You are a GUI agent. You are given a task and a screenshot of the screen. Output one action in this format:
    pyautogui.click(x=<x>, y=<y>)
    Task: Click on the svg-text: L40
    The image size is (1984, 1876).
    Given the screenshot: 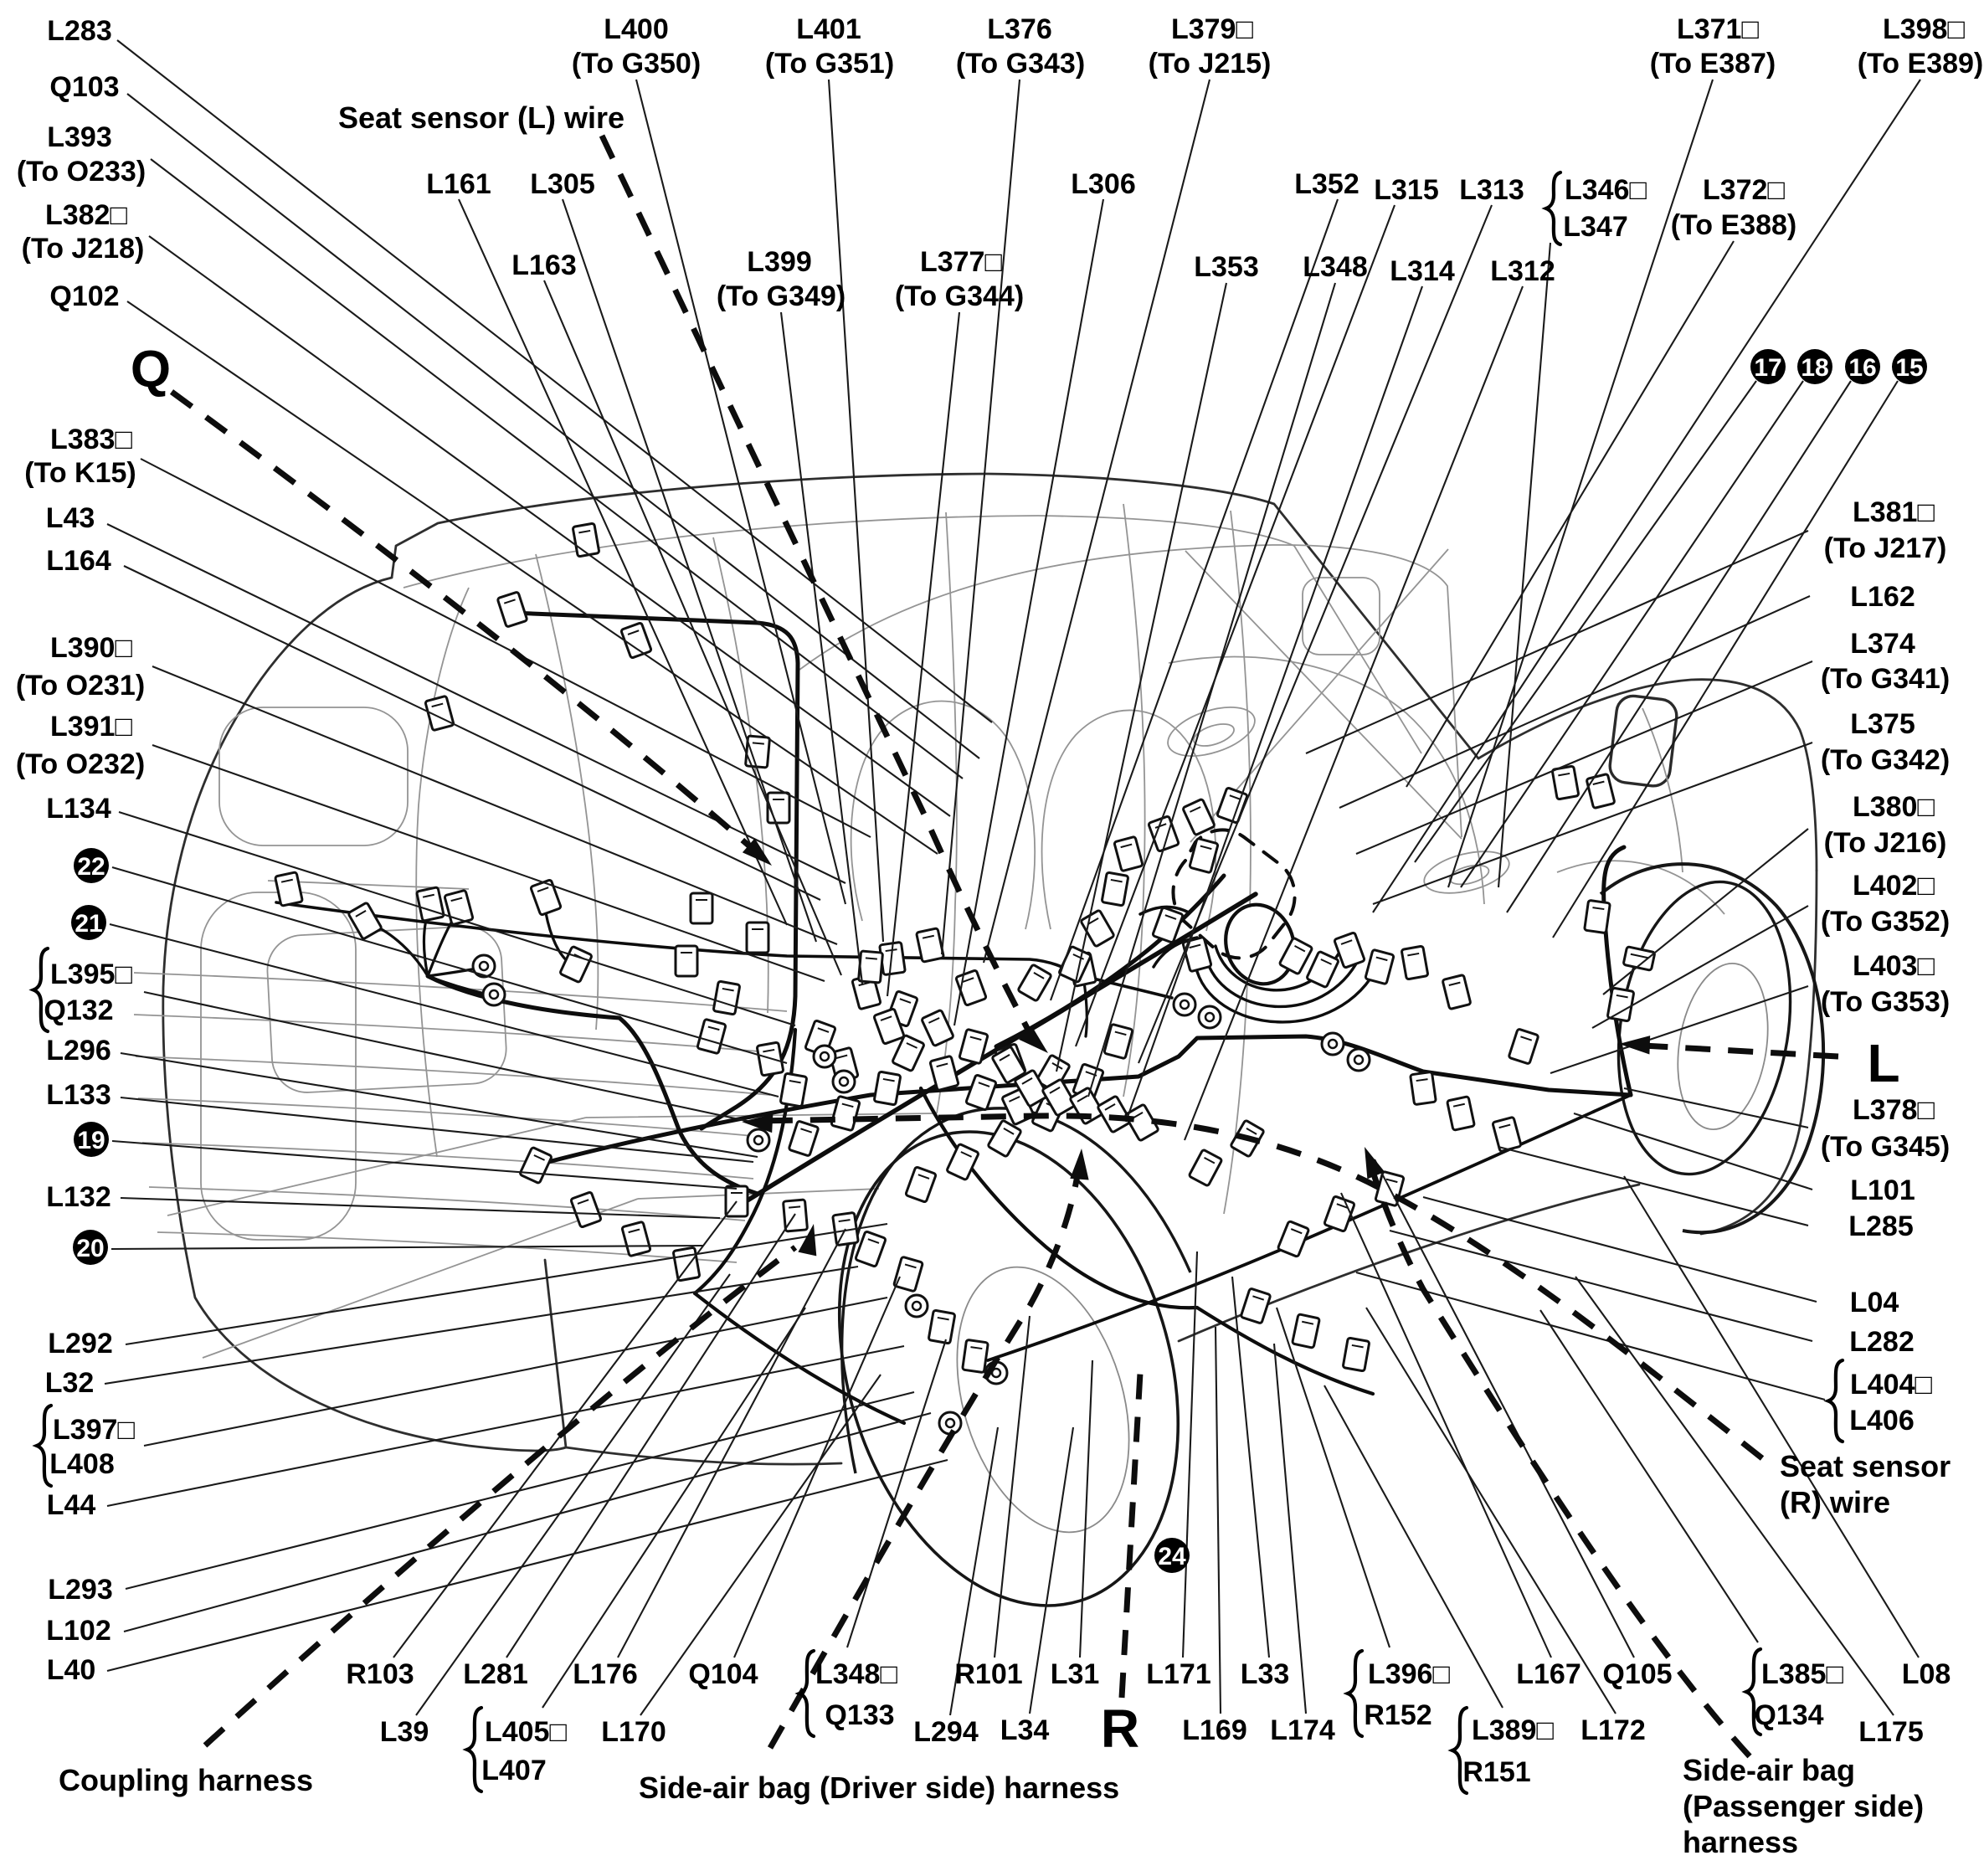 What is the action you would take?
    pyautogui.click(x=71, y=1670)
    